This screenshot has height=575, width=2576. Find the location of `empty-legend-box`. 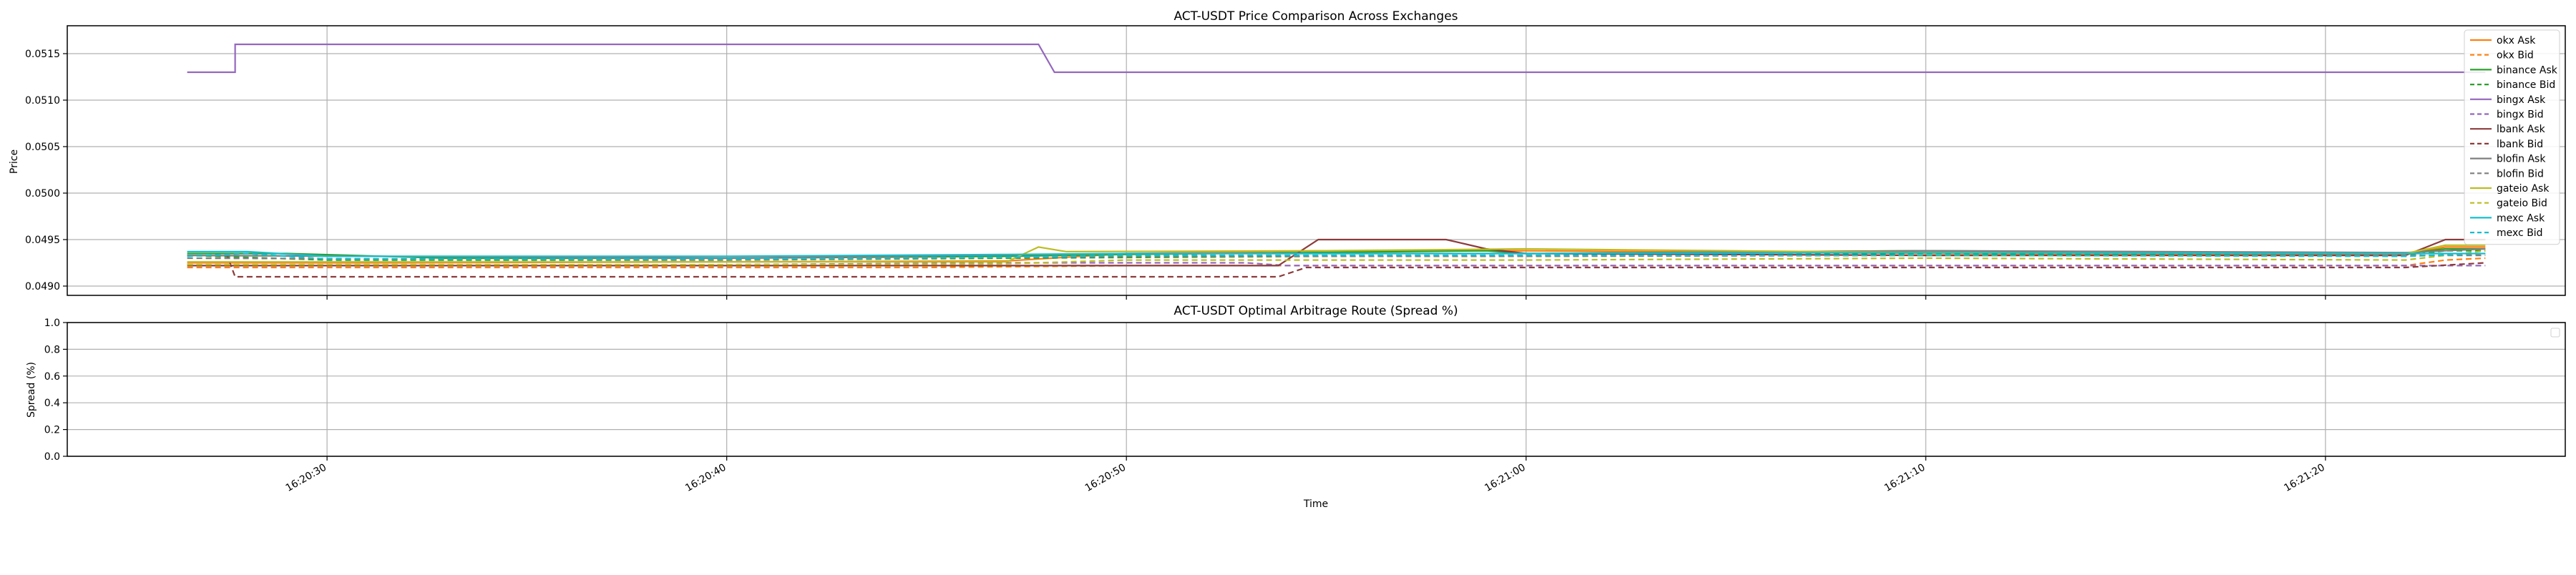

empty-legend-box is located at coordinates (2555, 333).